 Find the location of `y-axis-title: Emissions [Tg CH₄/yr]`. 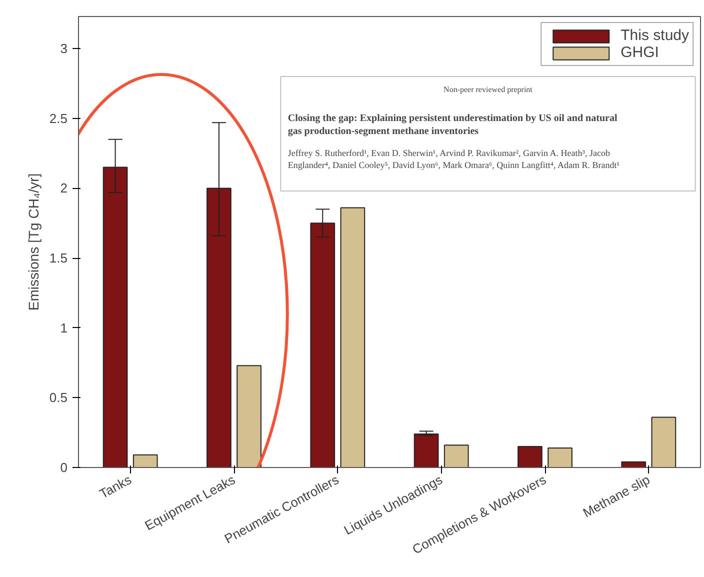

y-axis-title: Emissions [Tg CH₄/yr] is located at coordinates (33, 242).